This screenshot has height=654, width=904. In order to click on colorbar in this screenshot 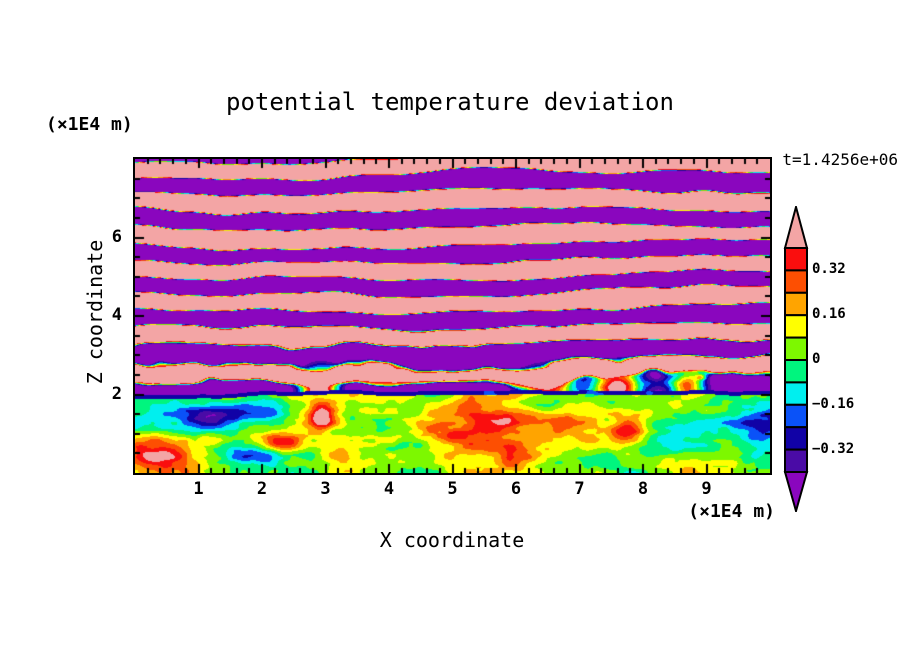, I will do `click(796, 359)`.